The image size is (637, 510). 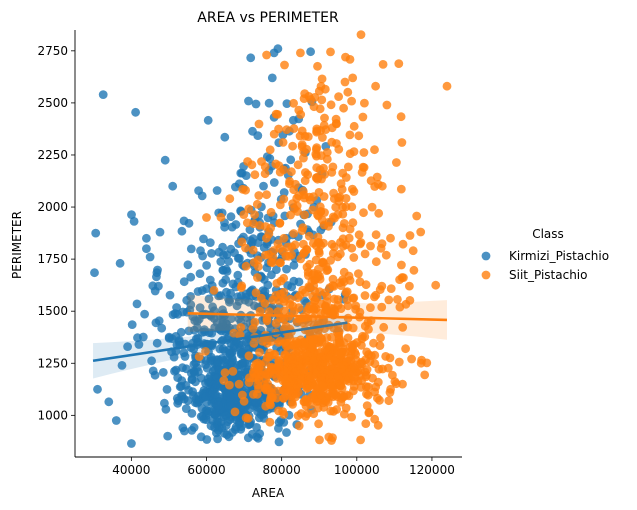 What do you see at coordinates (220, 346) in the screenshot?
I see `confidence-band` at bounding box center [220, 346].